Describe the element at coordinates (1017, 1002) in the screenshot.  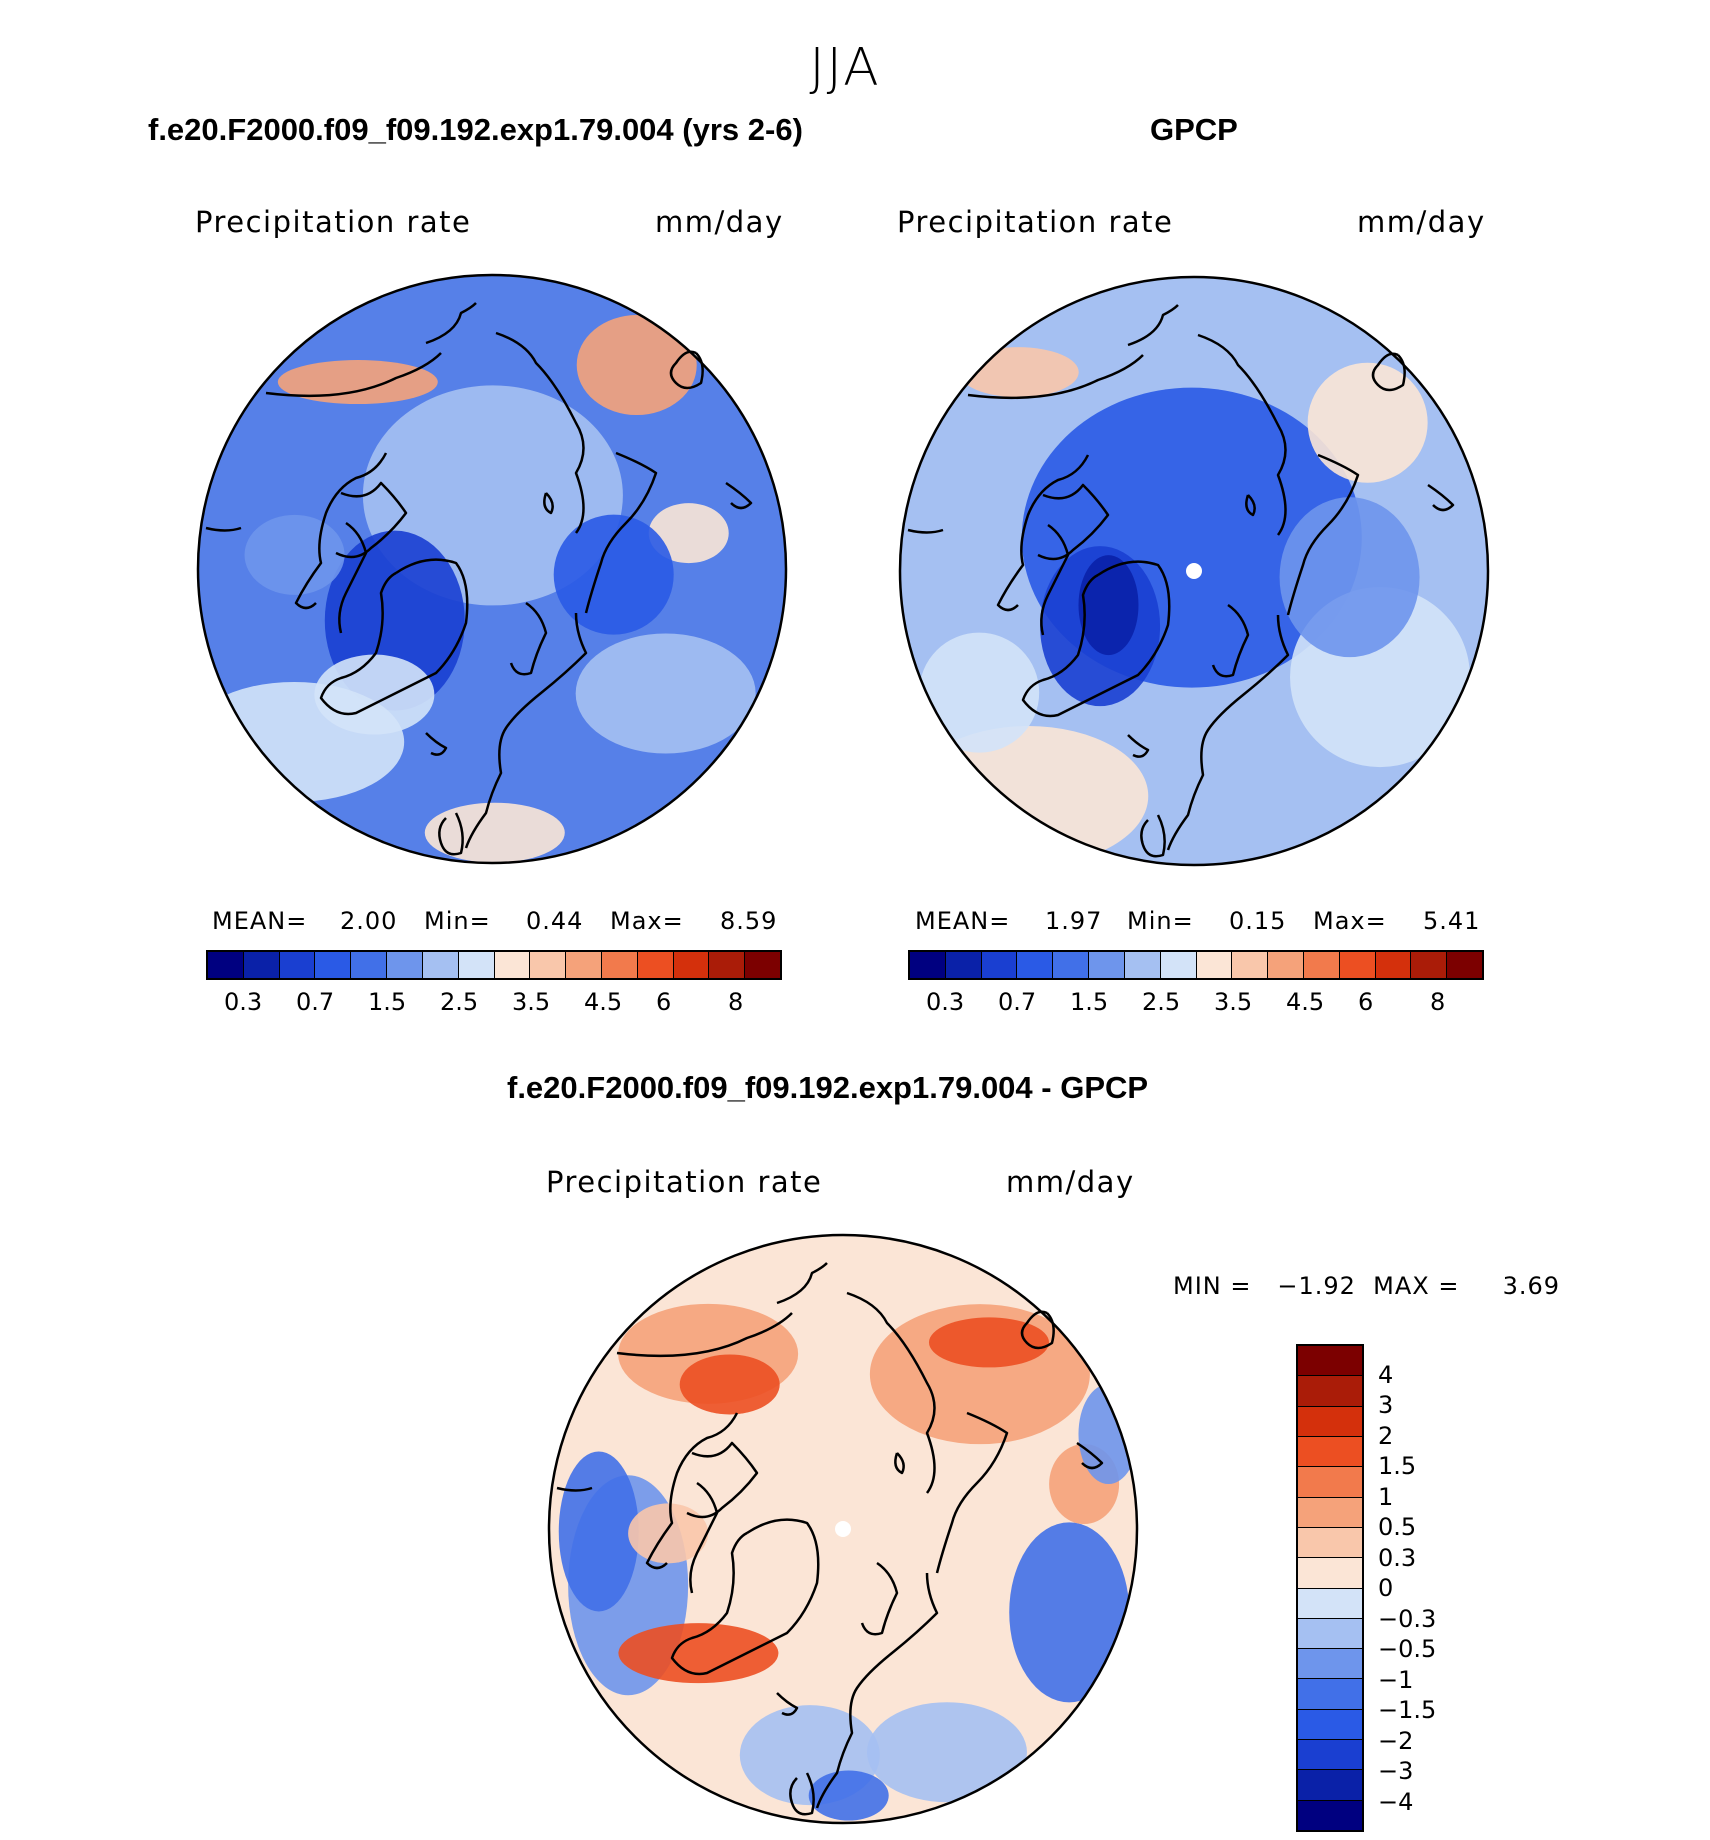
I see `colorbar-tick-label: 0.7` at that location.